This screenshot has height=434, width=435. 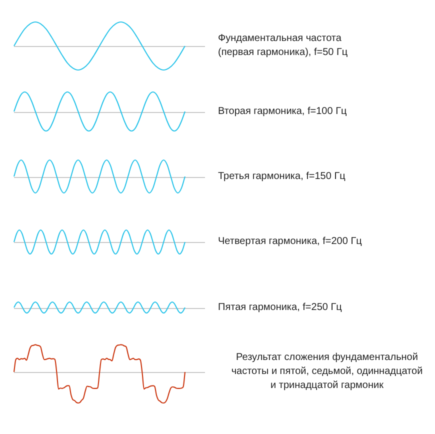 I want to click on text: Результат сложения фундаментальной частоты и пятой, седьмой, одиннадцатой и тринадцатой гармоник, so click(x=327, y=372).